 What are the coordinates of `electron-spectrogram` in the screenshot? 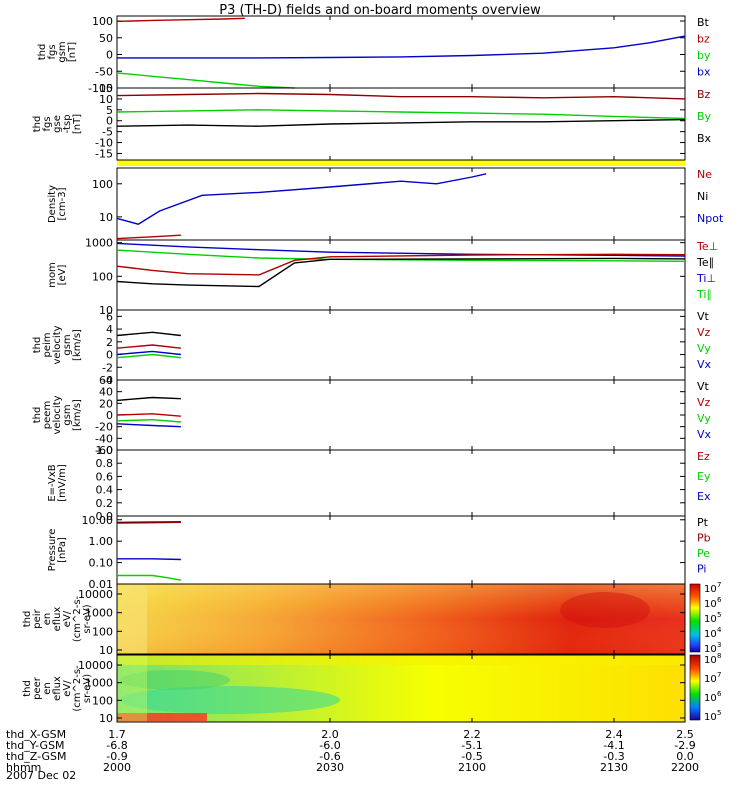 It's located at (401, 688).